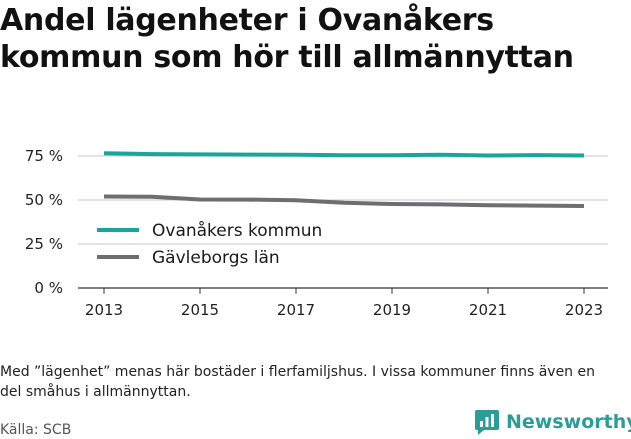 The height and width of the screenshot is (439, 631). What do you see at coordinates (44, 222) in the screenshot?
I see `y-axis-ticks: 0 % 25 % 50 % 75 %` at bounding box center [44, 222].